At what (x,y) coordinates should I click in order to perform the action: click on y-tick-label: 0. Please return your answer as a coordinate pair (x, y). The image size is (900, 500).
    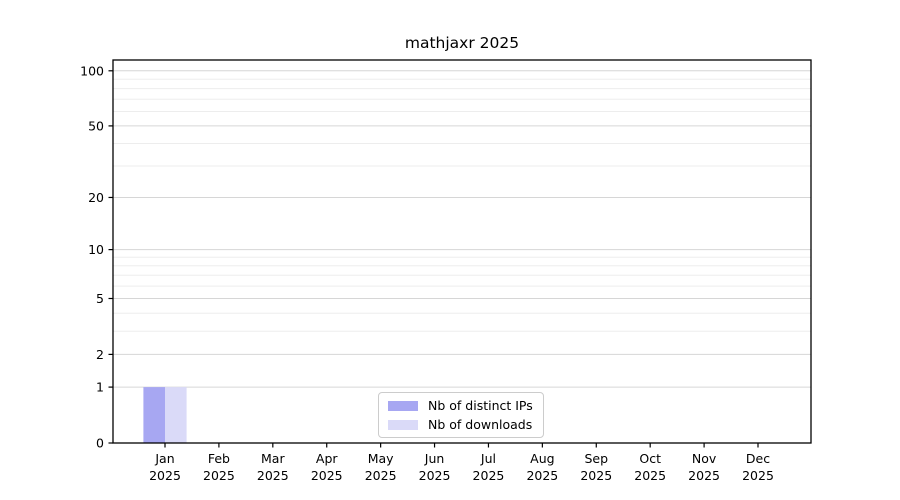
    Looking at the image, I should click on (100, 443).